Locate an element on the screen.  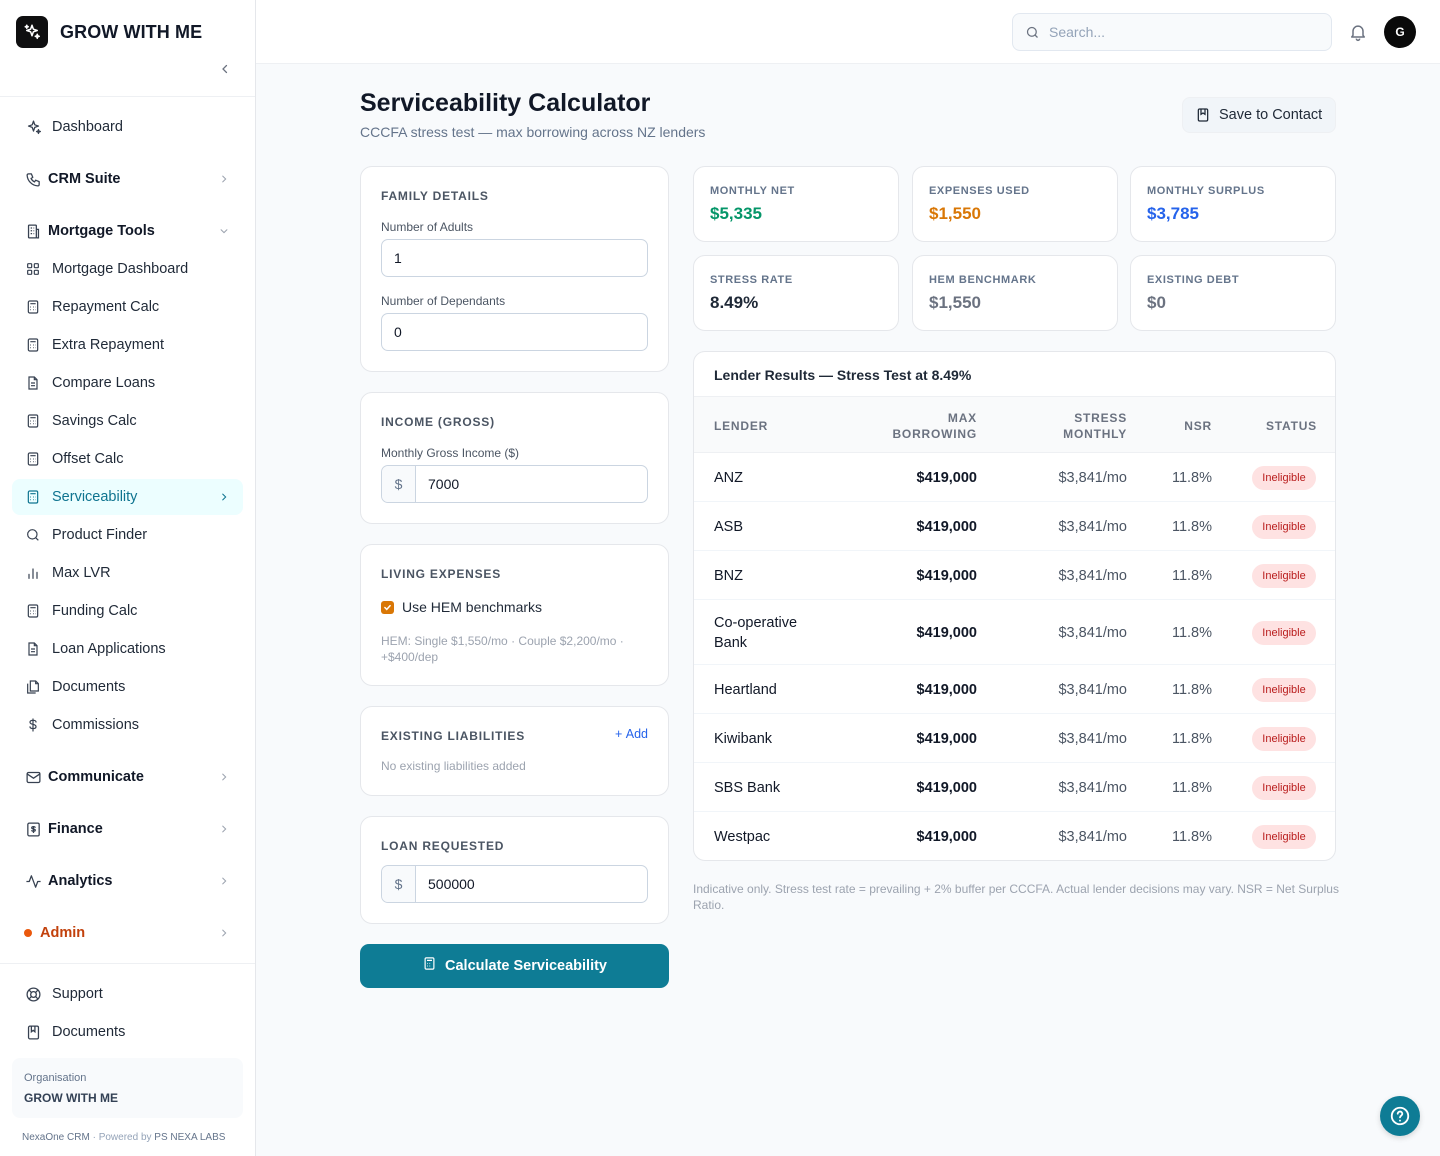
sidebar-item-label: Dashboard is located at coordinates (87, 127).